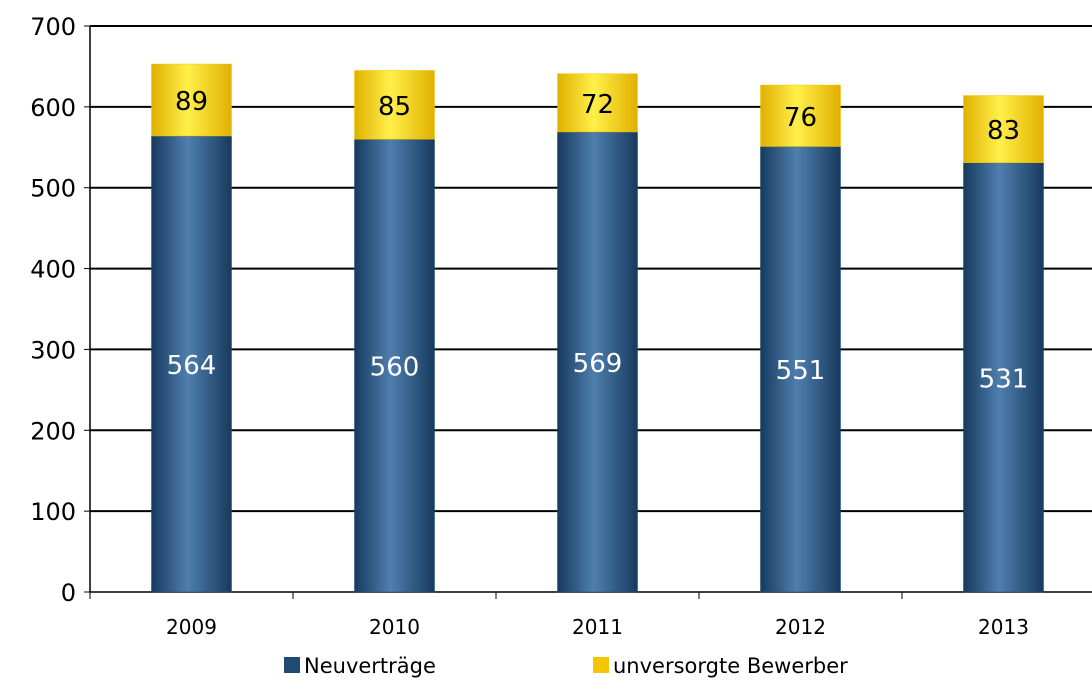  What do you see at coordinates (53, 431) in the screenshot?
I see `y-tick-label: 200` at bounding box center [53, 431].